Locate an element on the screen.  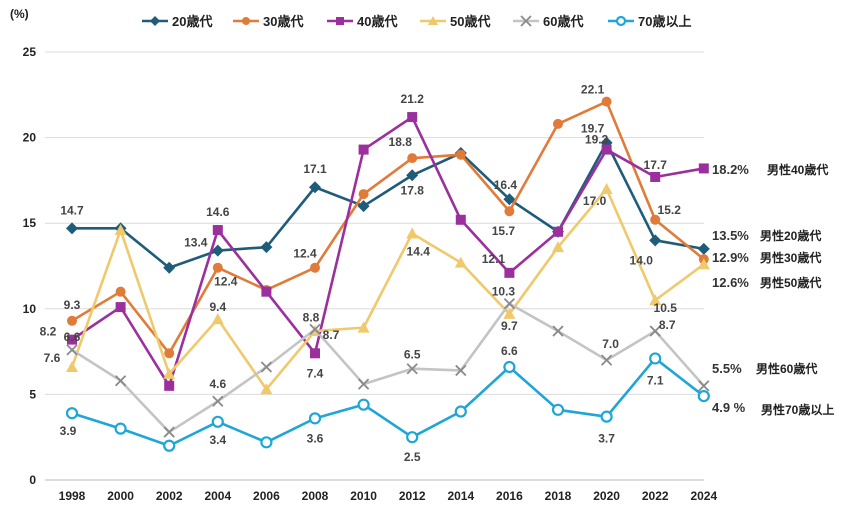
x-tick-label: 2004 is located at coordinates (217, 496).